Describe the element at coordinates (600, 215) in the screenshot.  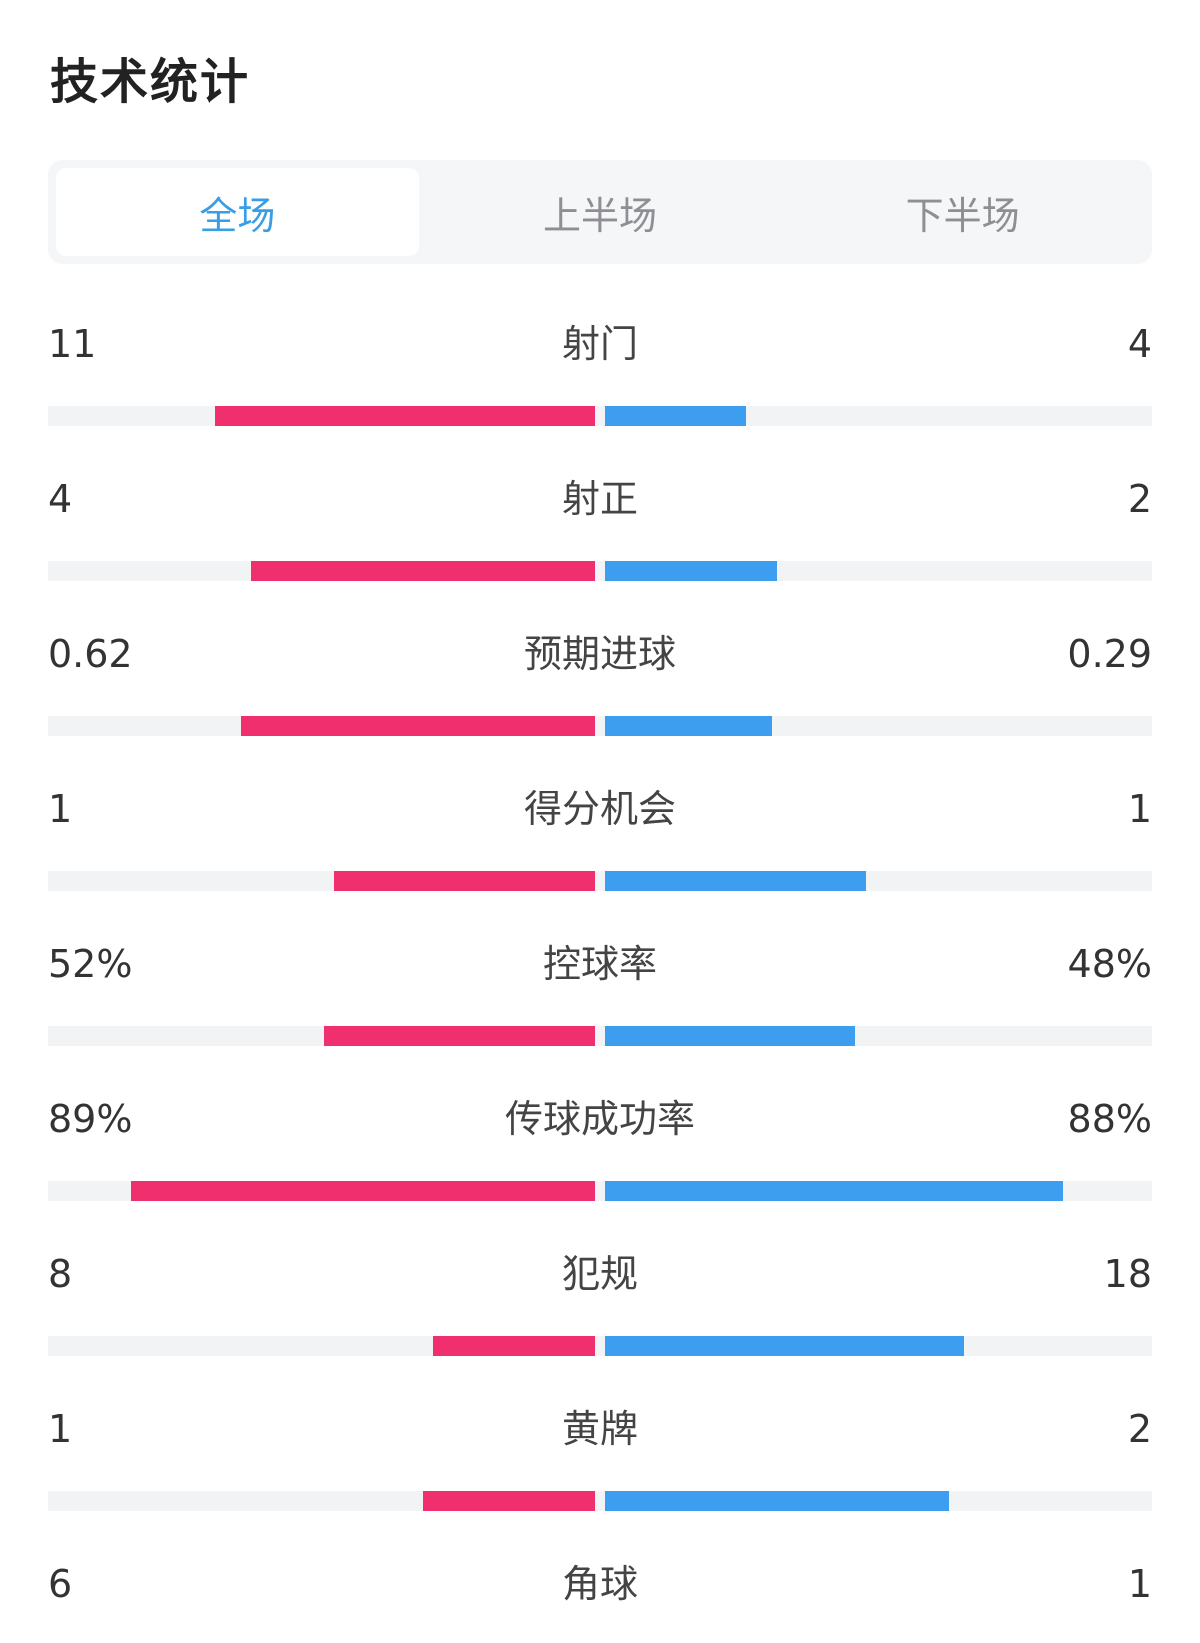
I see `tab-first-half: 上半场` at that location.